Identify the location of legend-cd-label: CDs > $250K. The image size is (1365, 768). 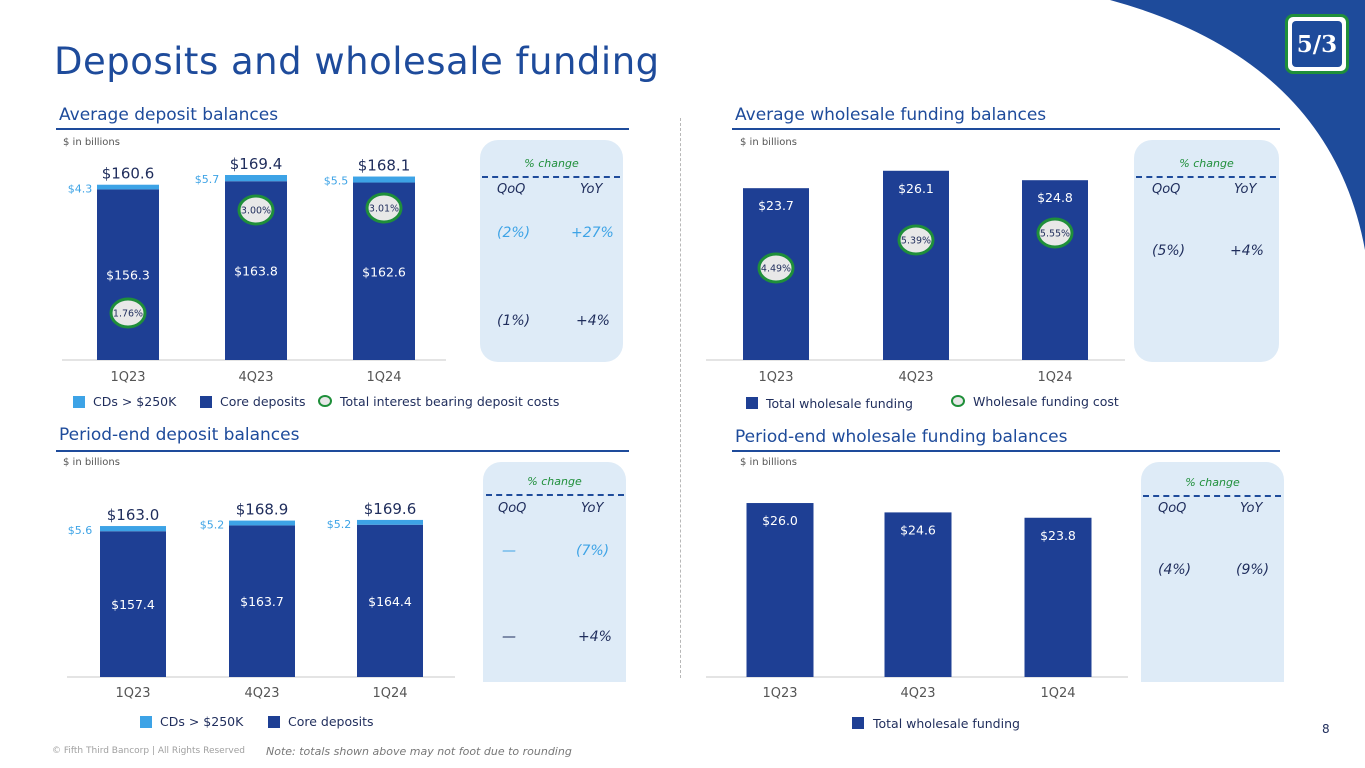
(135, 401).